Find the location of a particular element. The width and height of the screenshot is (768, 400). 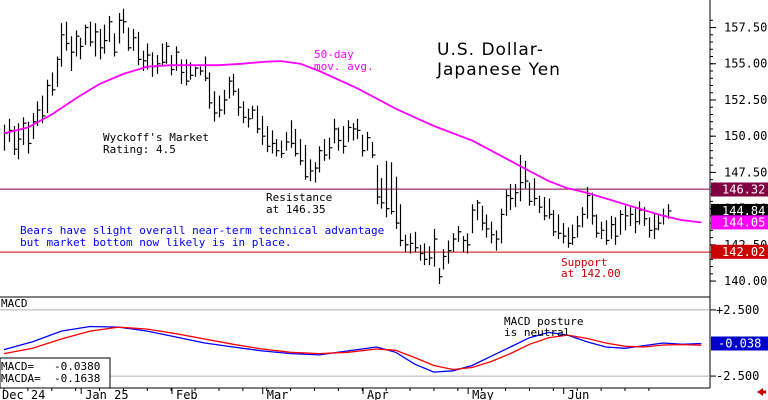

ma-label-line2: mov. avg. is located at coordinates (344, 66).